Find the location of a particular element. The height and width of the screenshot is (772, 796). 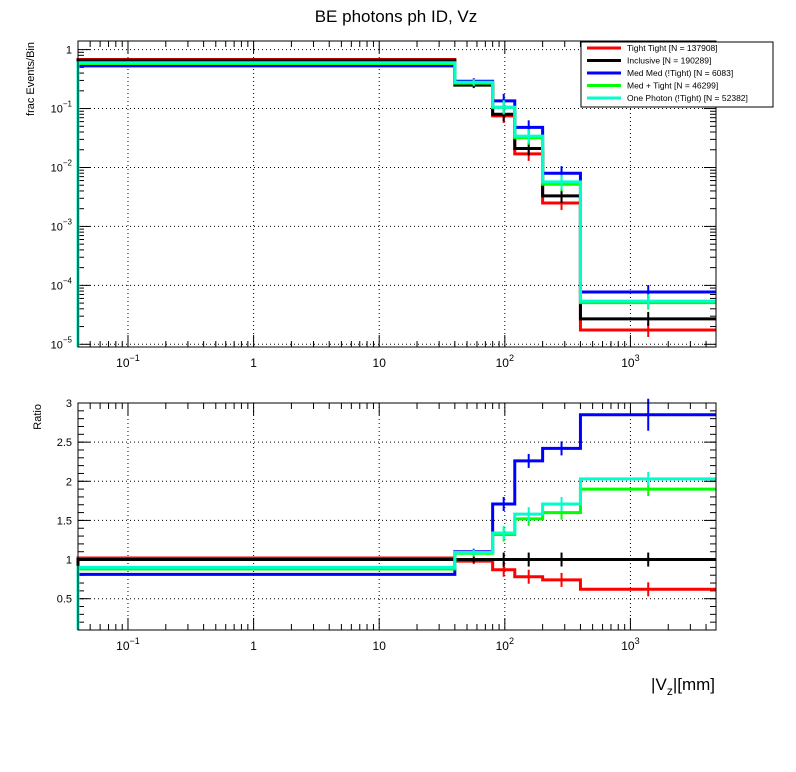

y-tick-label: 2.5 is located at coordinates (64, 443).